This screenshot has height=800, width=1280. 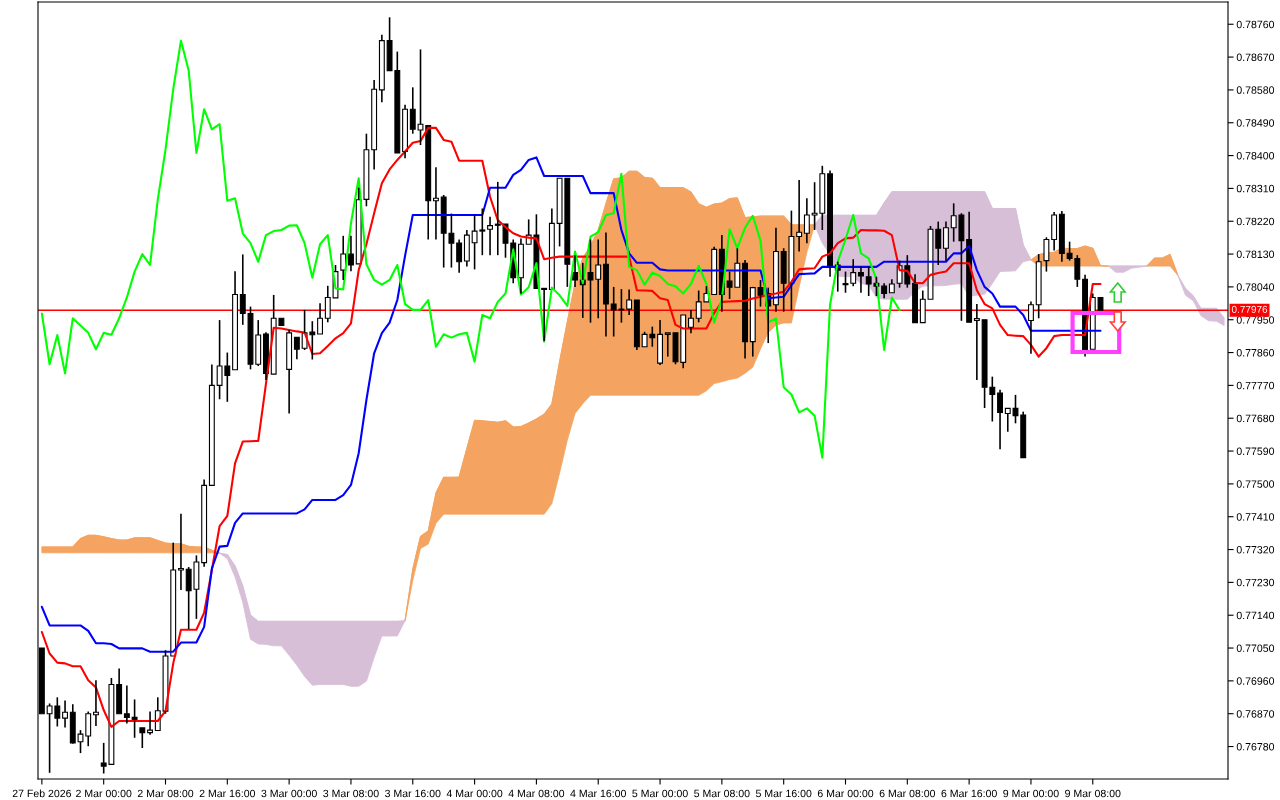 What do you see at coordinates (1255, 221) in the screenshot?
I see `y-tick-label: 0.78220` at bounding box center [1255, 221].